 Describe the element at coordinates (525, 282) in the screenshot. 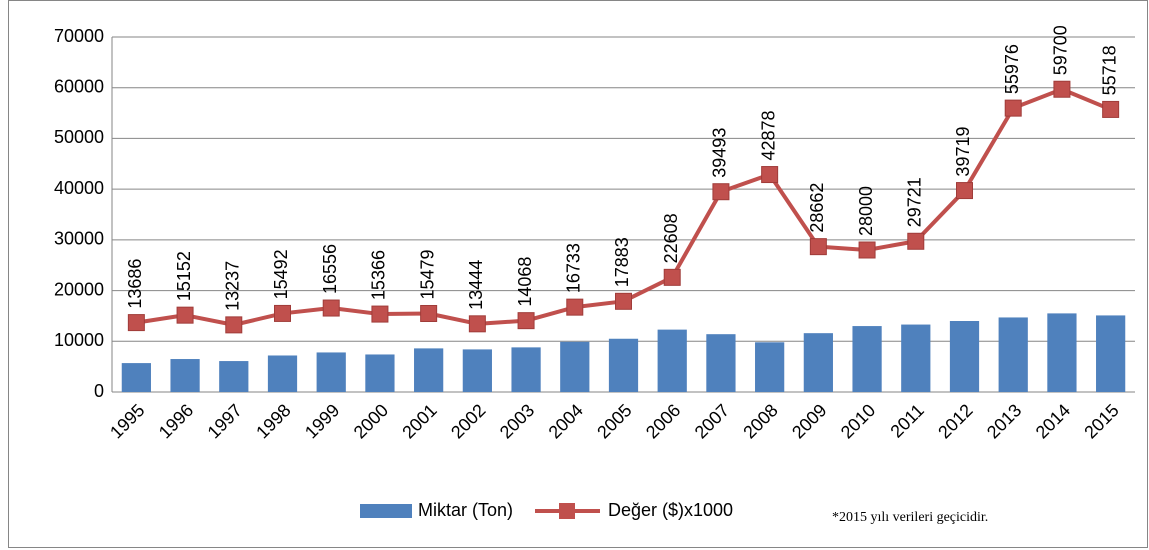

I see `data-label: 14068` at that location.